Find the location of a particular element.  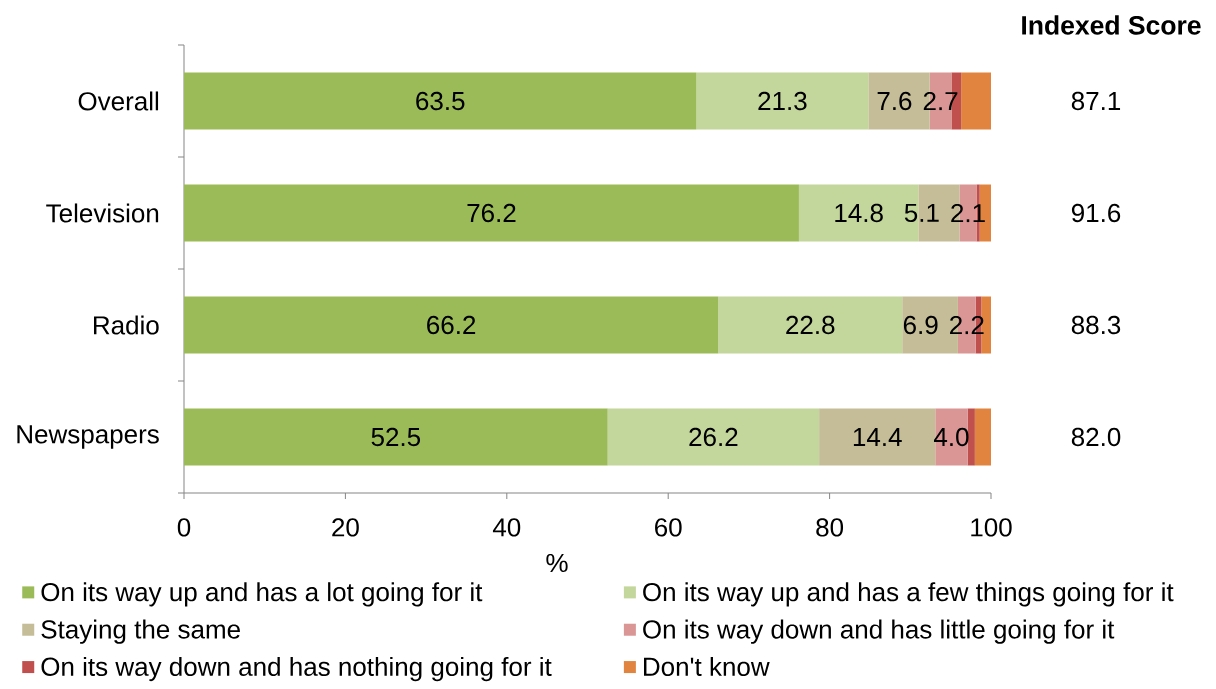

text: 88.3 is located at coordinates (1096, 325).